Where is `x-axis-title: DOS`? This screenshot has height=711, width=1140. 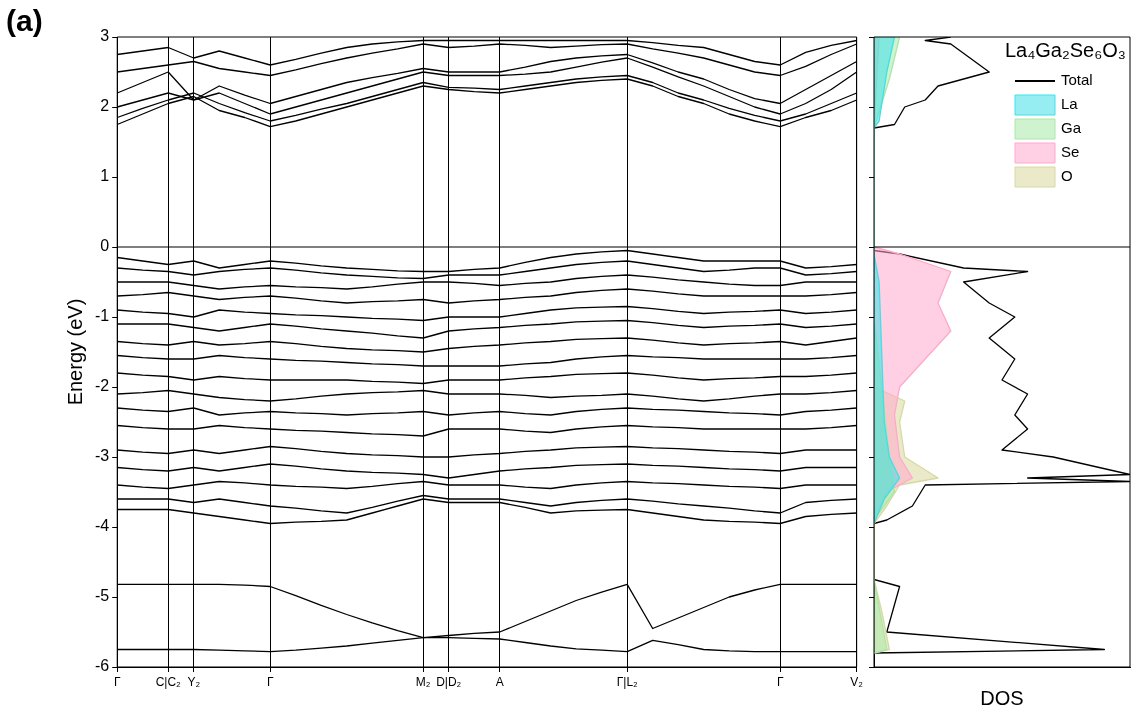 x-axis-title: DOS is located at coordinates (1002, 697).